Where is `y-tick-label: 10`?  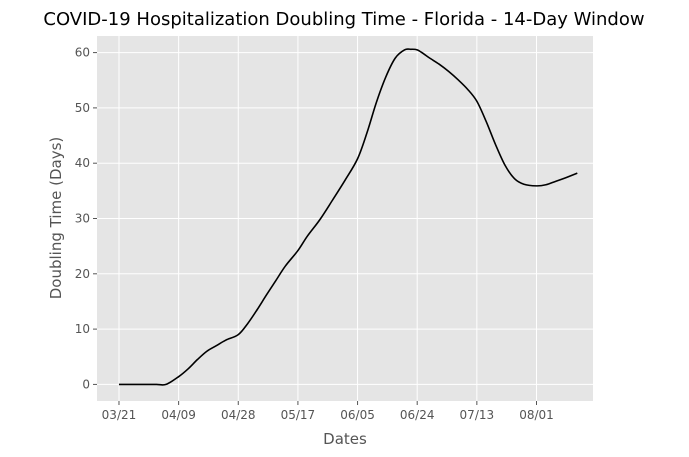 y-tick-label: 10 is located at coordinates (82, 329).